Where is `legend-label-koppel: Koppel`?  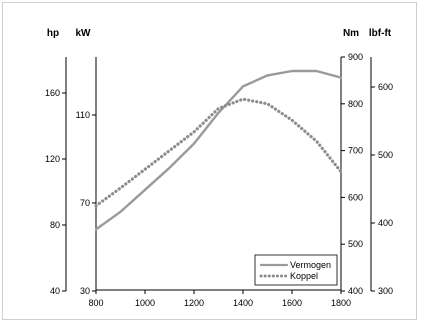
legend-label-koppel: Koppel is located at coordinates (304, 276).